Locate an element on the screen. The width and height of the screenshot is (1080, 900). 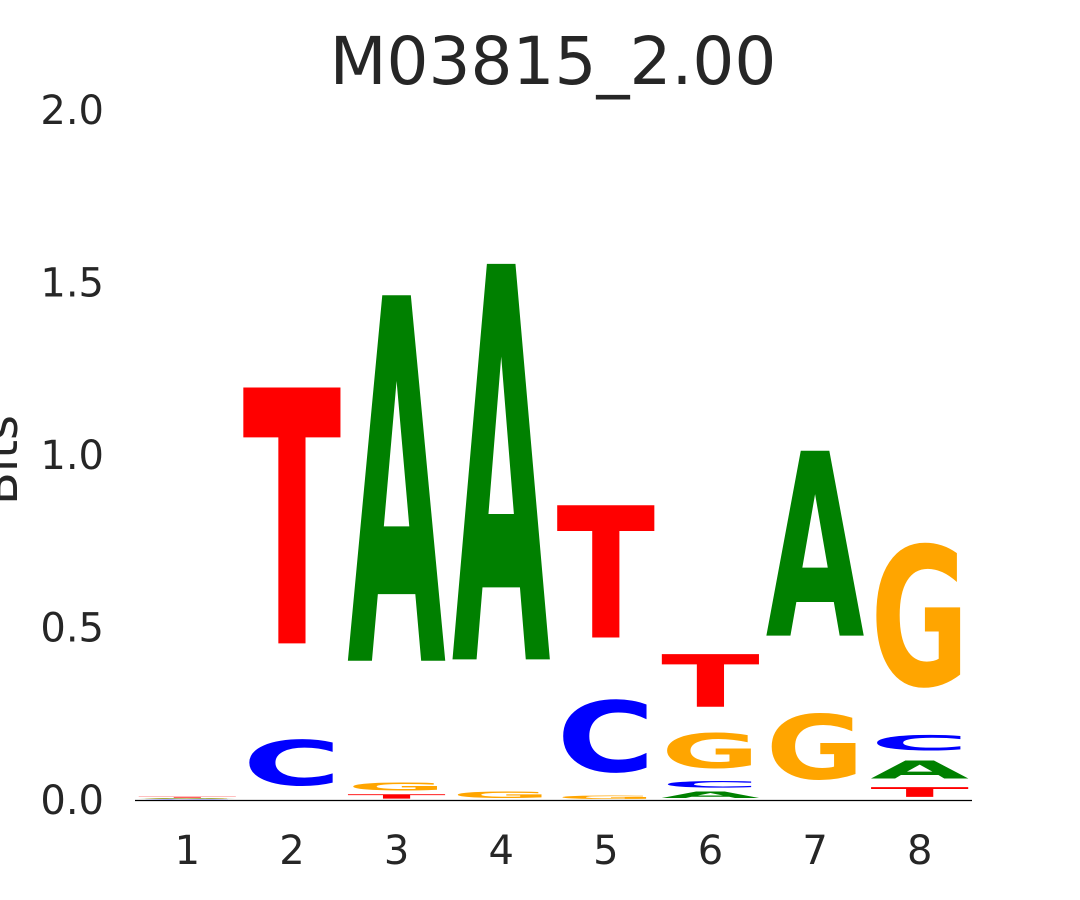
letter-stack: CT is located at coordinates (292, 559).